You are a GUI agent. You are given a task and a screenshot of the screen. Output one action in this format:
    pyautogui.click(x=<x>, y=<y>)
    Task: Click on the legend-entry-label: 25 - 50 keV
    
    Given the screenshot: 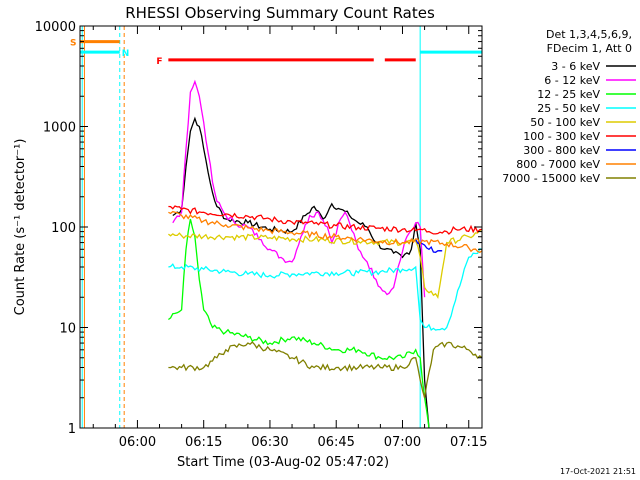 What is the action you would take?
    pyautogui.click(x=568, y=108)
    